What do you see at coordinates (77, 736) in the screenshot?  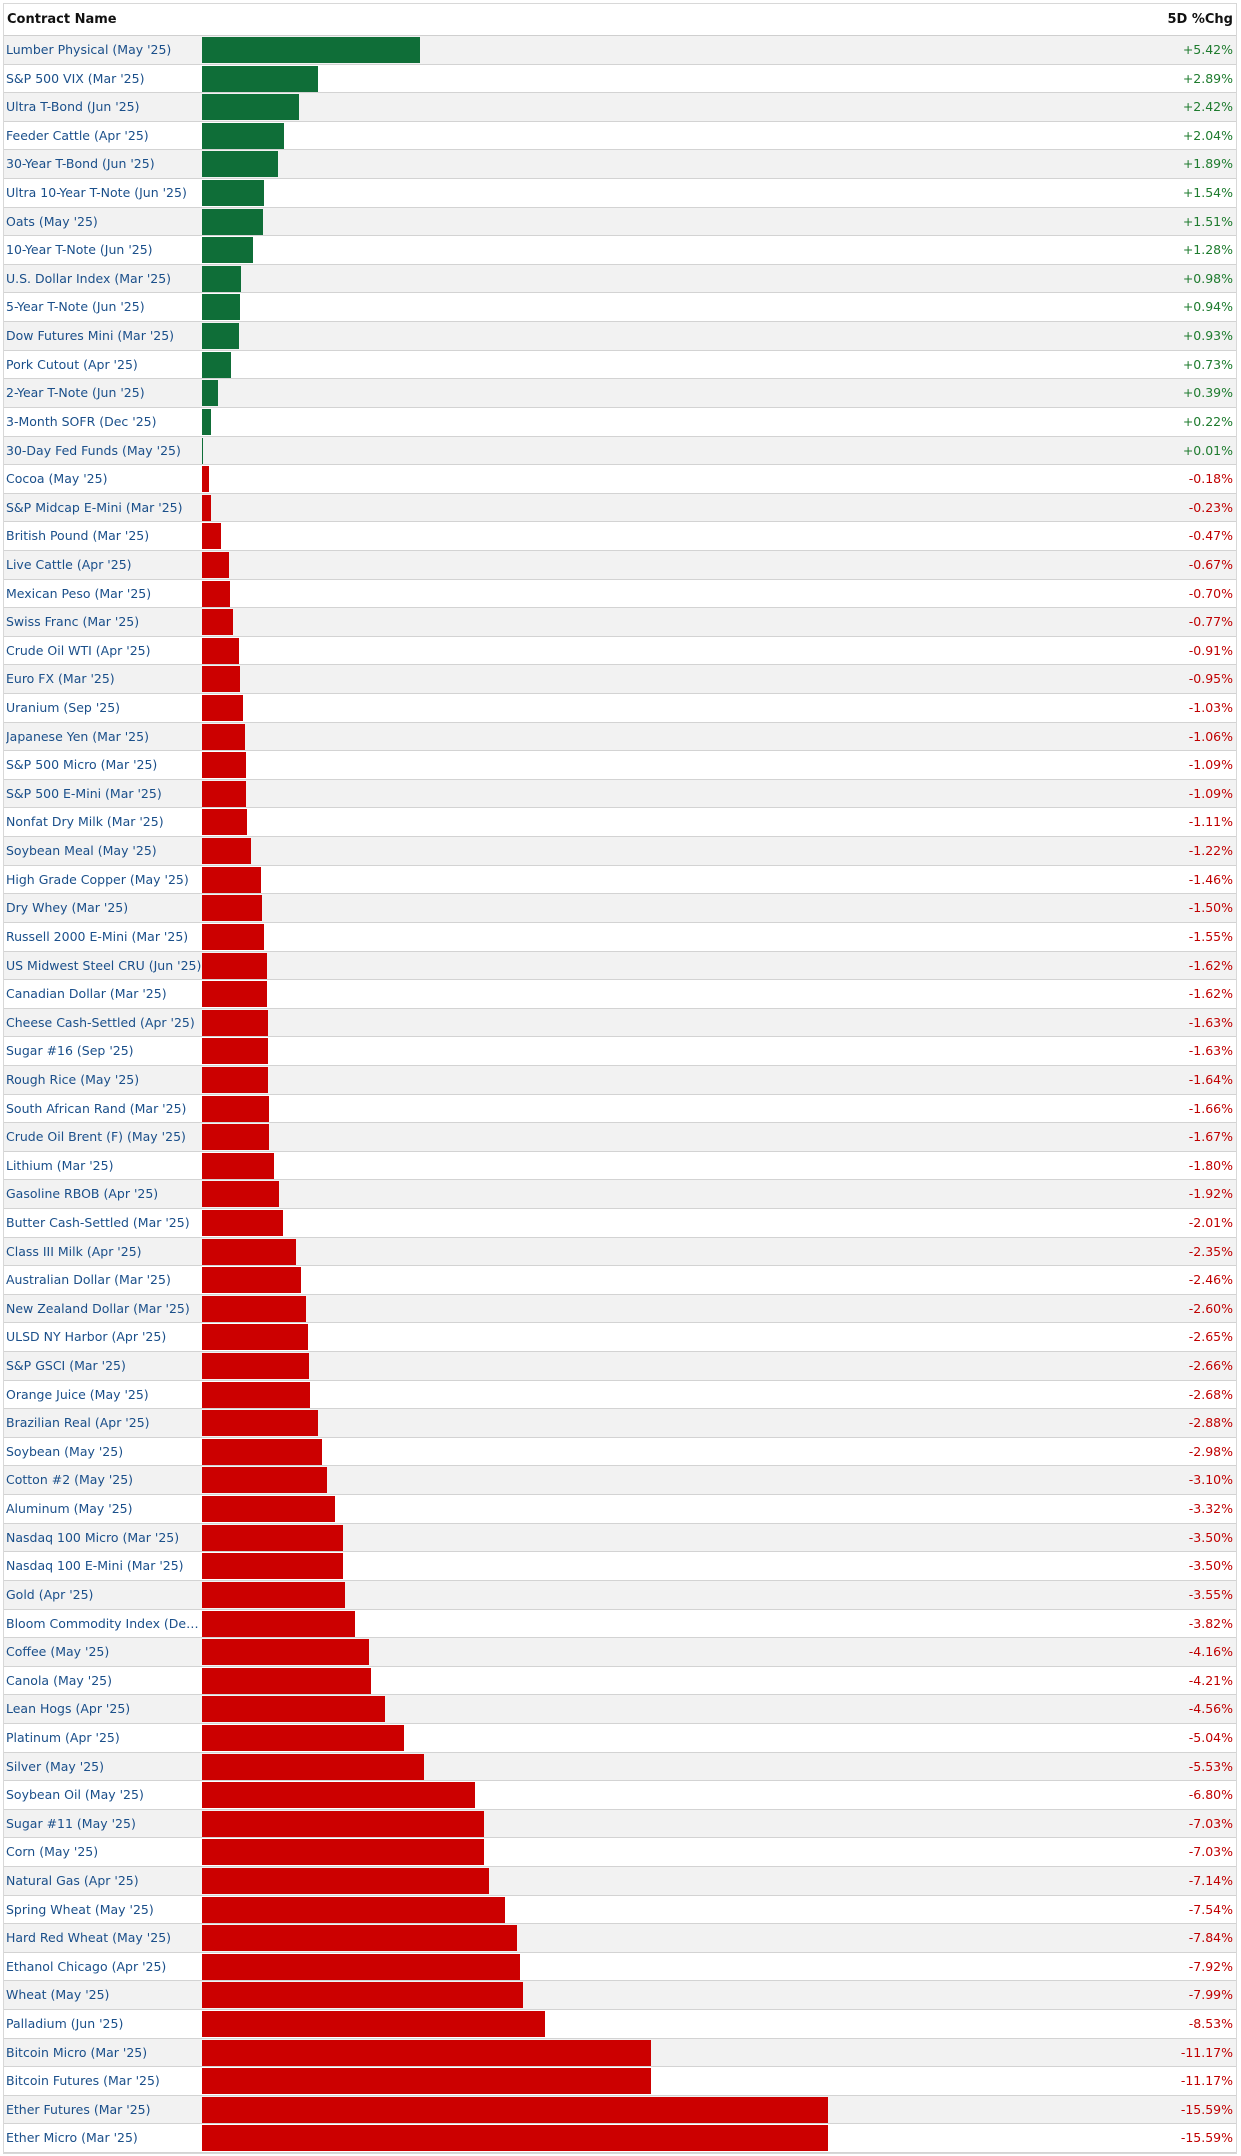 I see `contract-name-link: Japanese Yen (Mar '25)` at bounding box center [77, 736].